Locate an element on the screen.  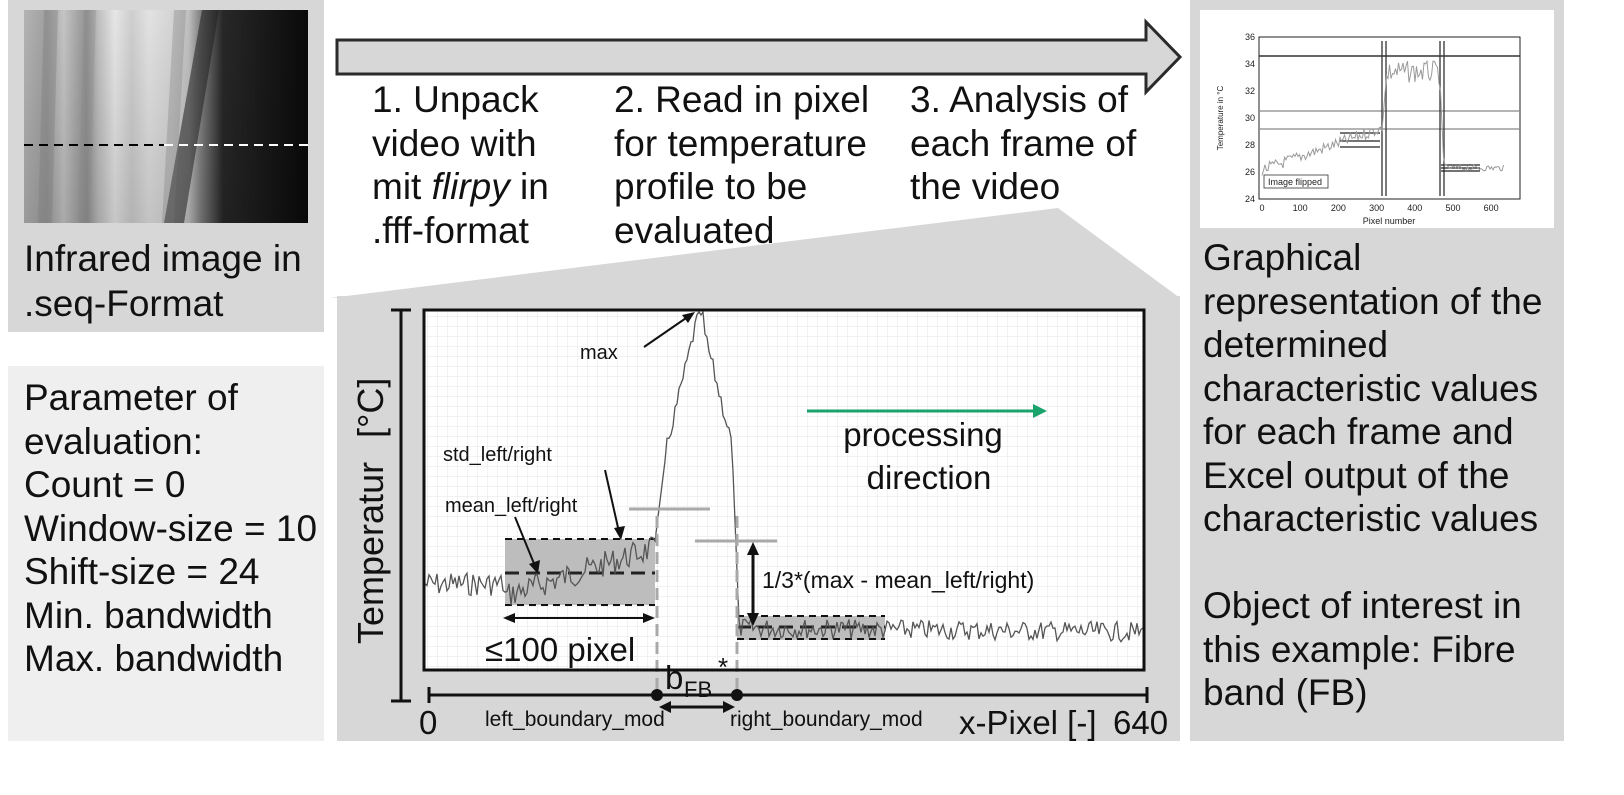
mini-x-tick: 300 is located at coordinates (1376, 208).